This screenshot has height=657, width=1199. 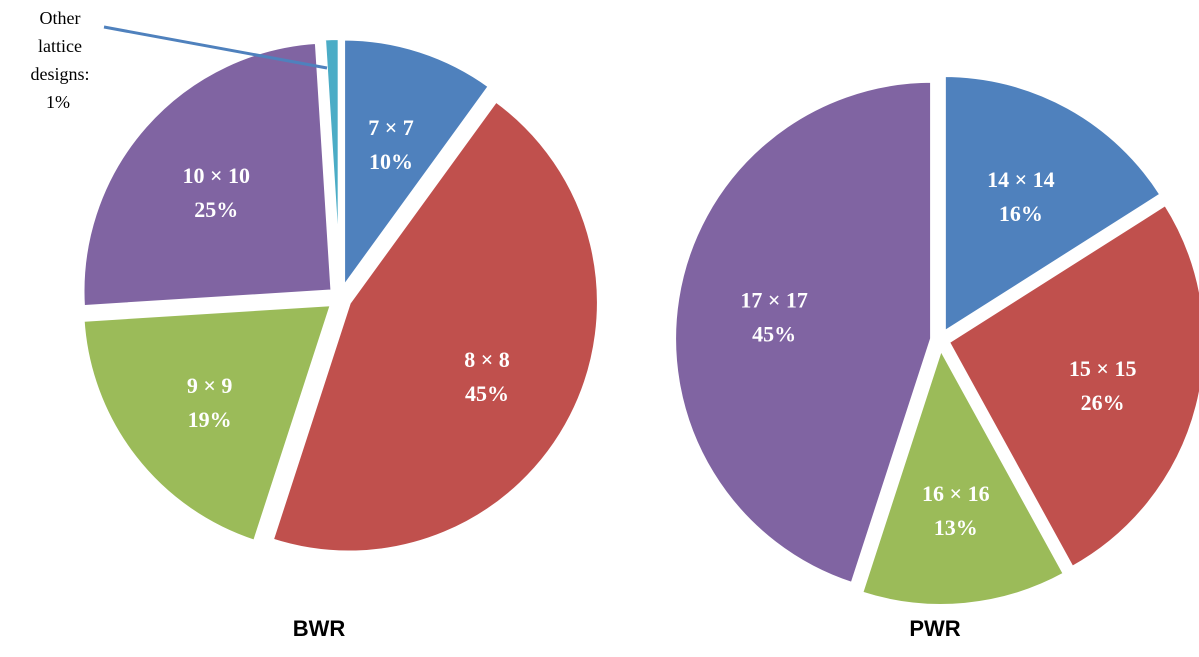 I want to click on pwr-slice-value-16-x-16: 13%, so click(x=956, y=527).